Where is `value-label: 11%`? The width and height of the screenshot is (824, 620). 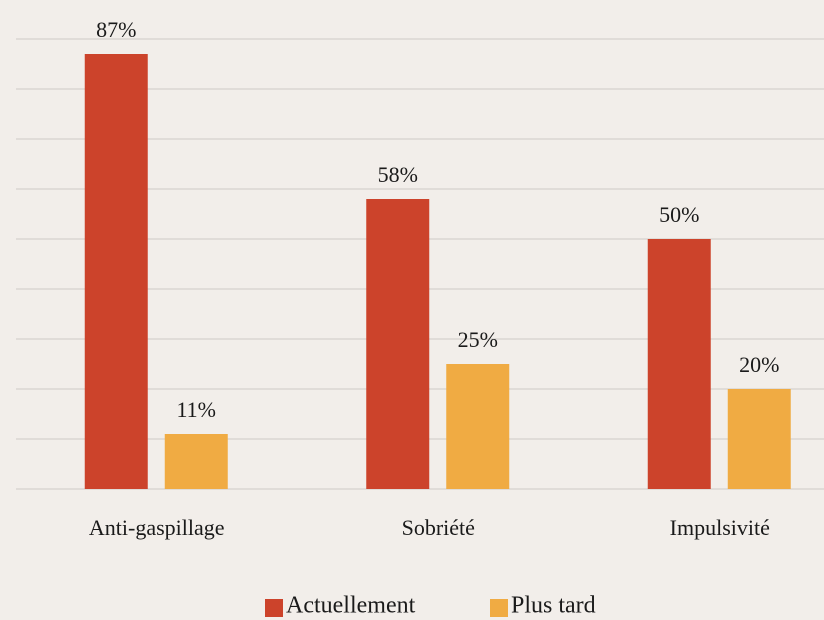 value-label: 11% is located at coordinates (196, 409).